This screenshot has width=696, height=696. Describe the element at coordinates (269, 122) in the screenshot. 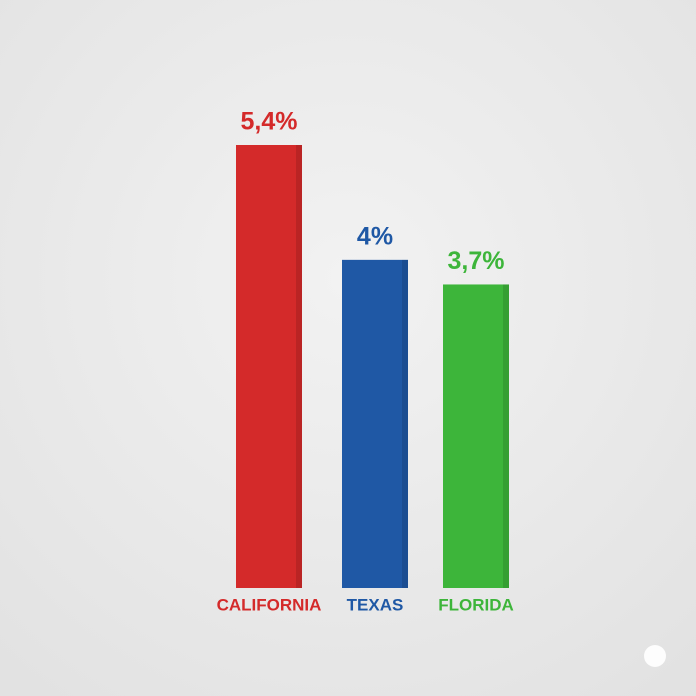

I see `value-label: 5,4%` at that location.